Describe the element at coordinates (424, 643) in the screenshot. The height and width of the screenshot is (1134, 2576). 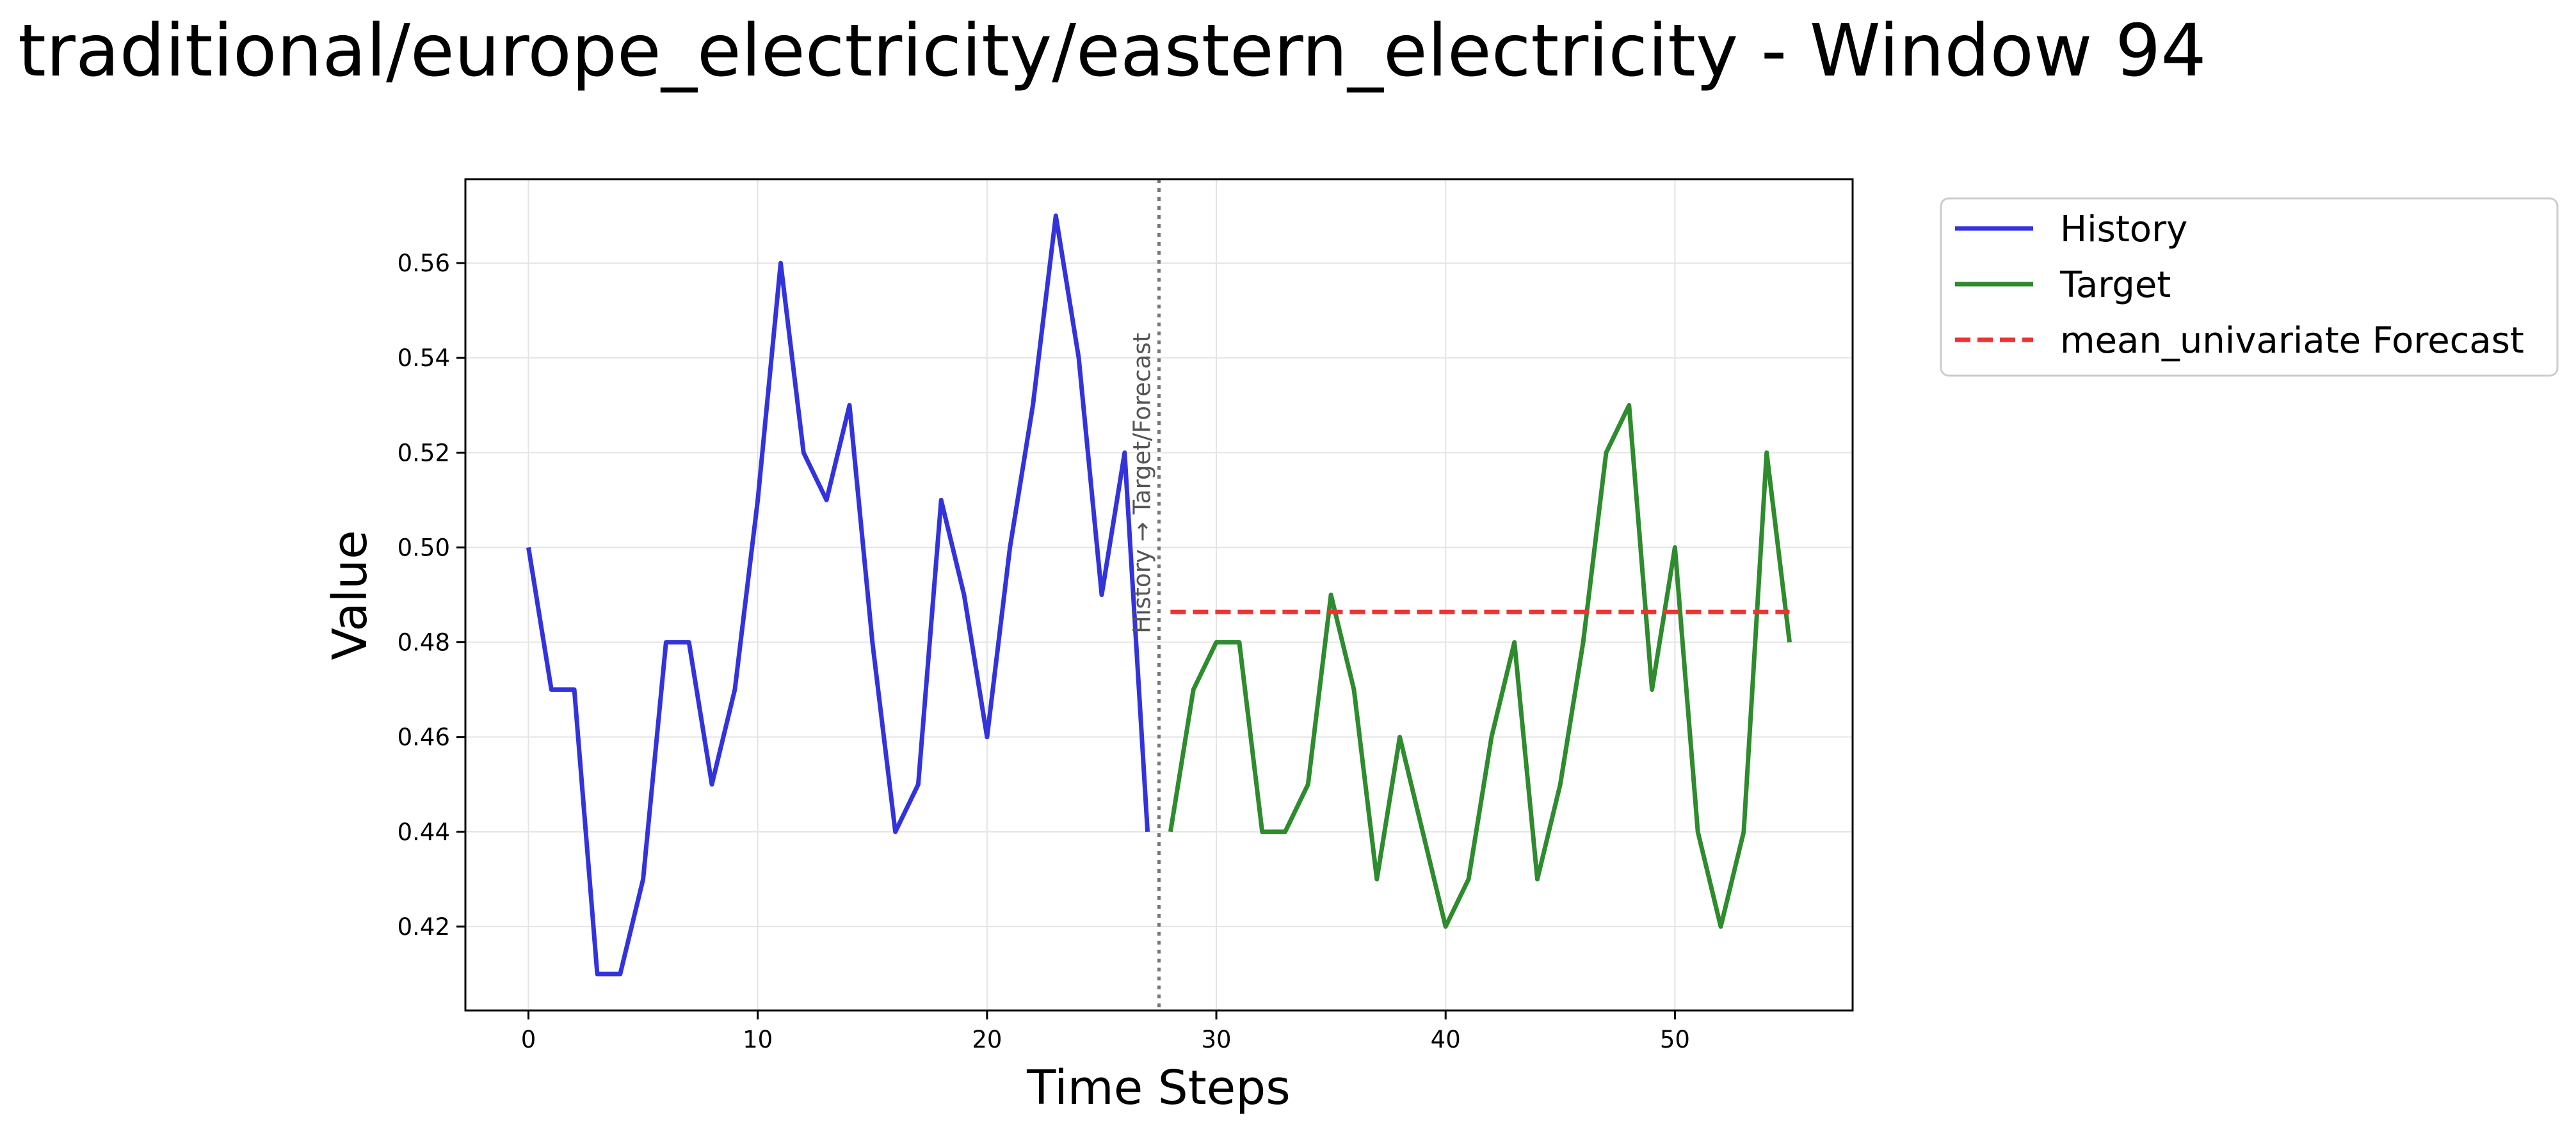
I see `y-tick-label: 0.48` at that location.